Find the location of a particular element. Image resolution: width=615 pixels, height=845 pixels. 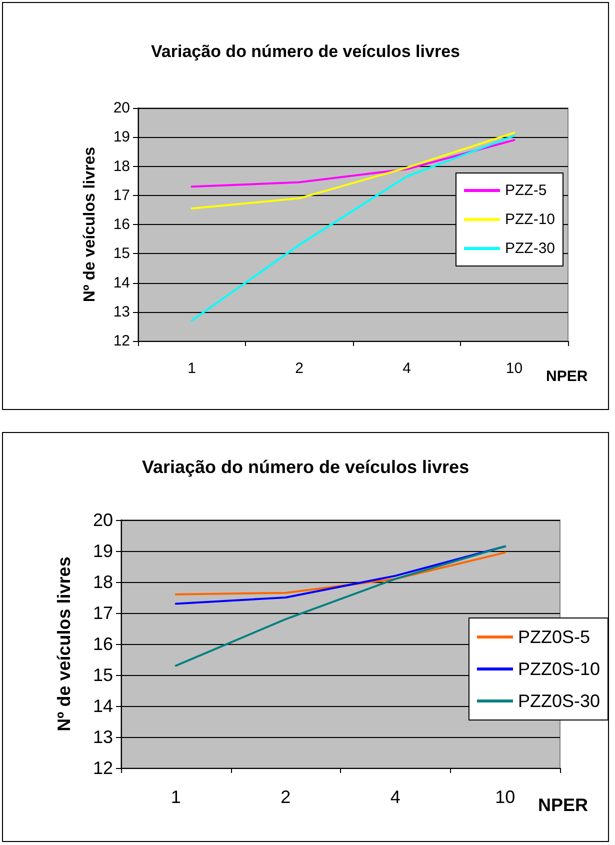

legend-label: PZZ0S-5 is located at coordinates (554, 637).